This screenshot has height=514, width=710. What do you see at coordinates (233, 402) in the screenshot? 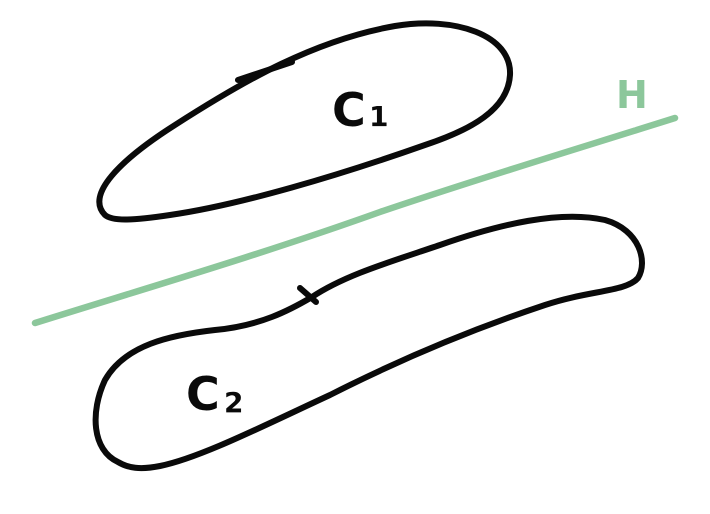
I see `label-c2-subscript: 2` at bounding box center [233, 402].